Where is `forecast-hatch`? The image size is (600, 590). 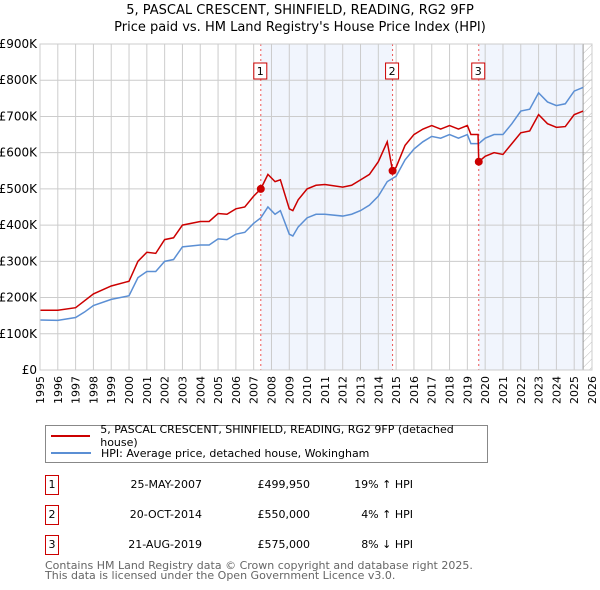
forecast-hatch is located at coordinates (587, 207).